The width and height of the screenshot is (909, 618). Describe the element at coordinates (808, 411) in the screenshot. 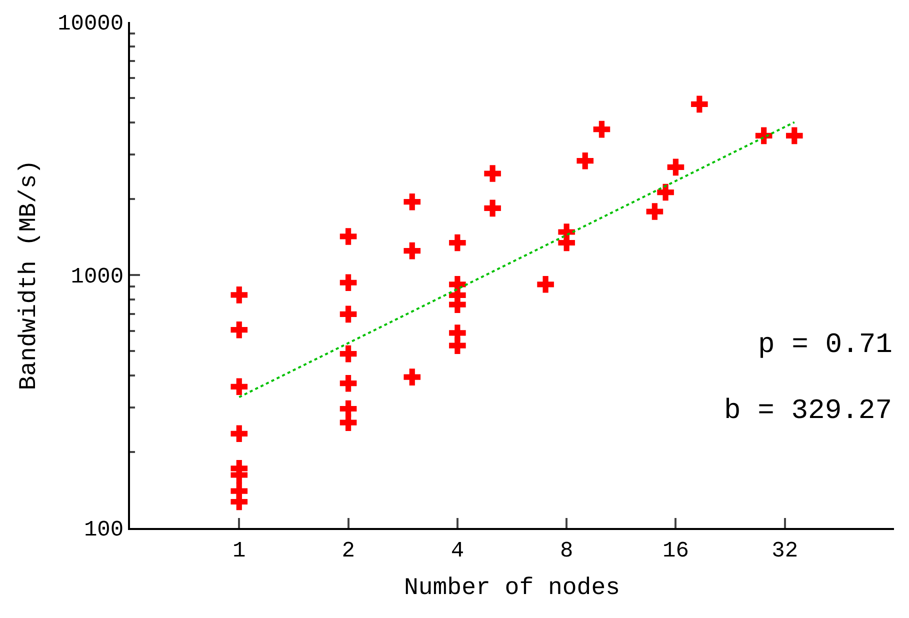

I see `annotation: b = 329.27` at that location.